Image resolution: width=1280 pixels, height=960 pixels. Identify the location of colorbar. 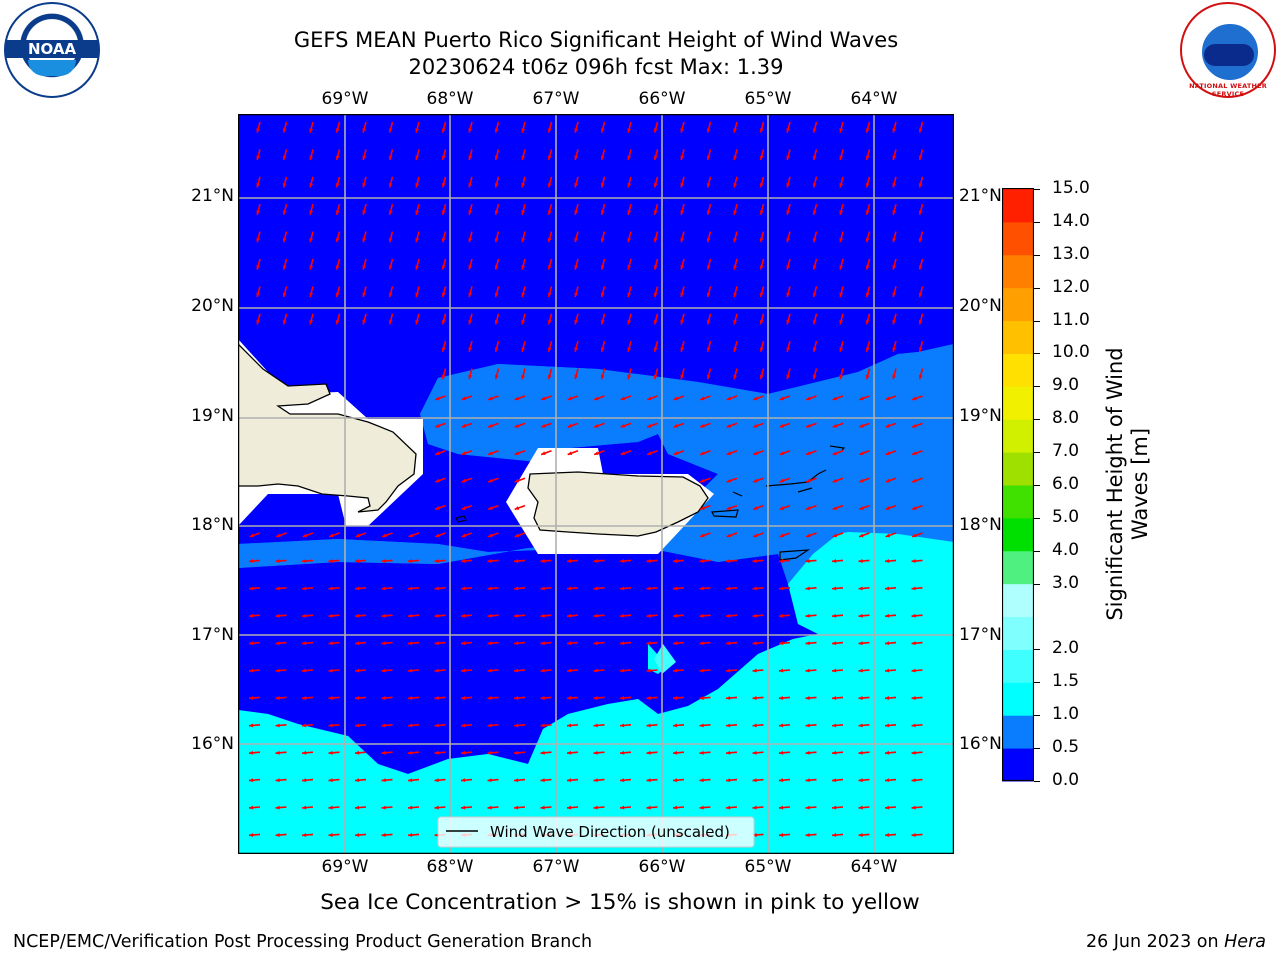
(1018, 485).